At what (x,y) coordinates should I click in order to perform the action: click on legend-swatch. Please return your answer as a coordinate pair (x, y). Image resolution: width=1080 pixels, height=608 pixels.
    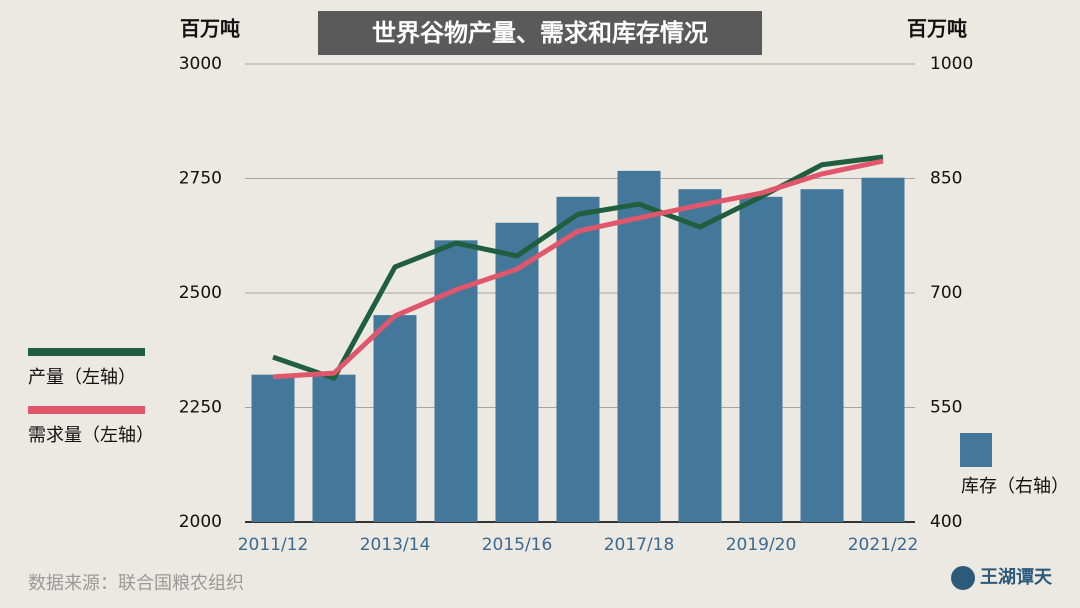
    Looking at the image, I should click on (976, 450).